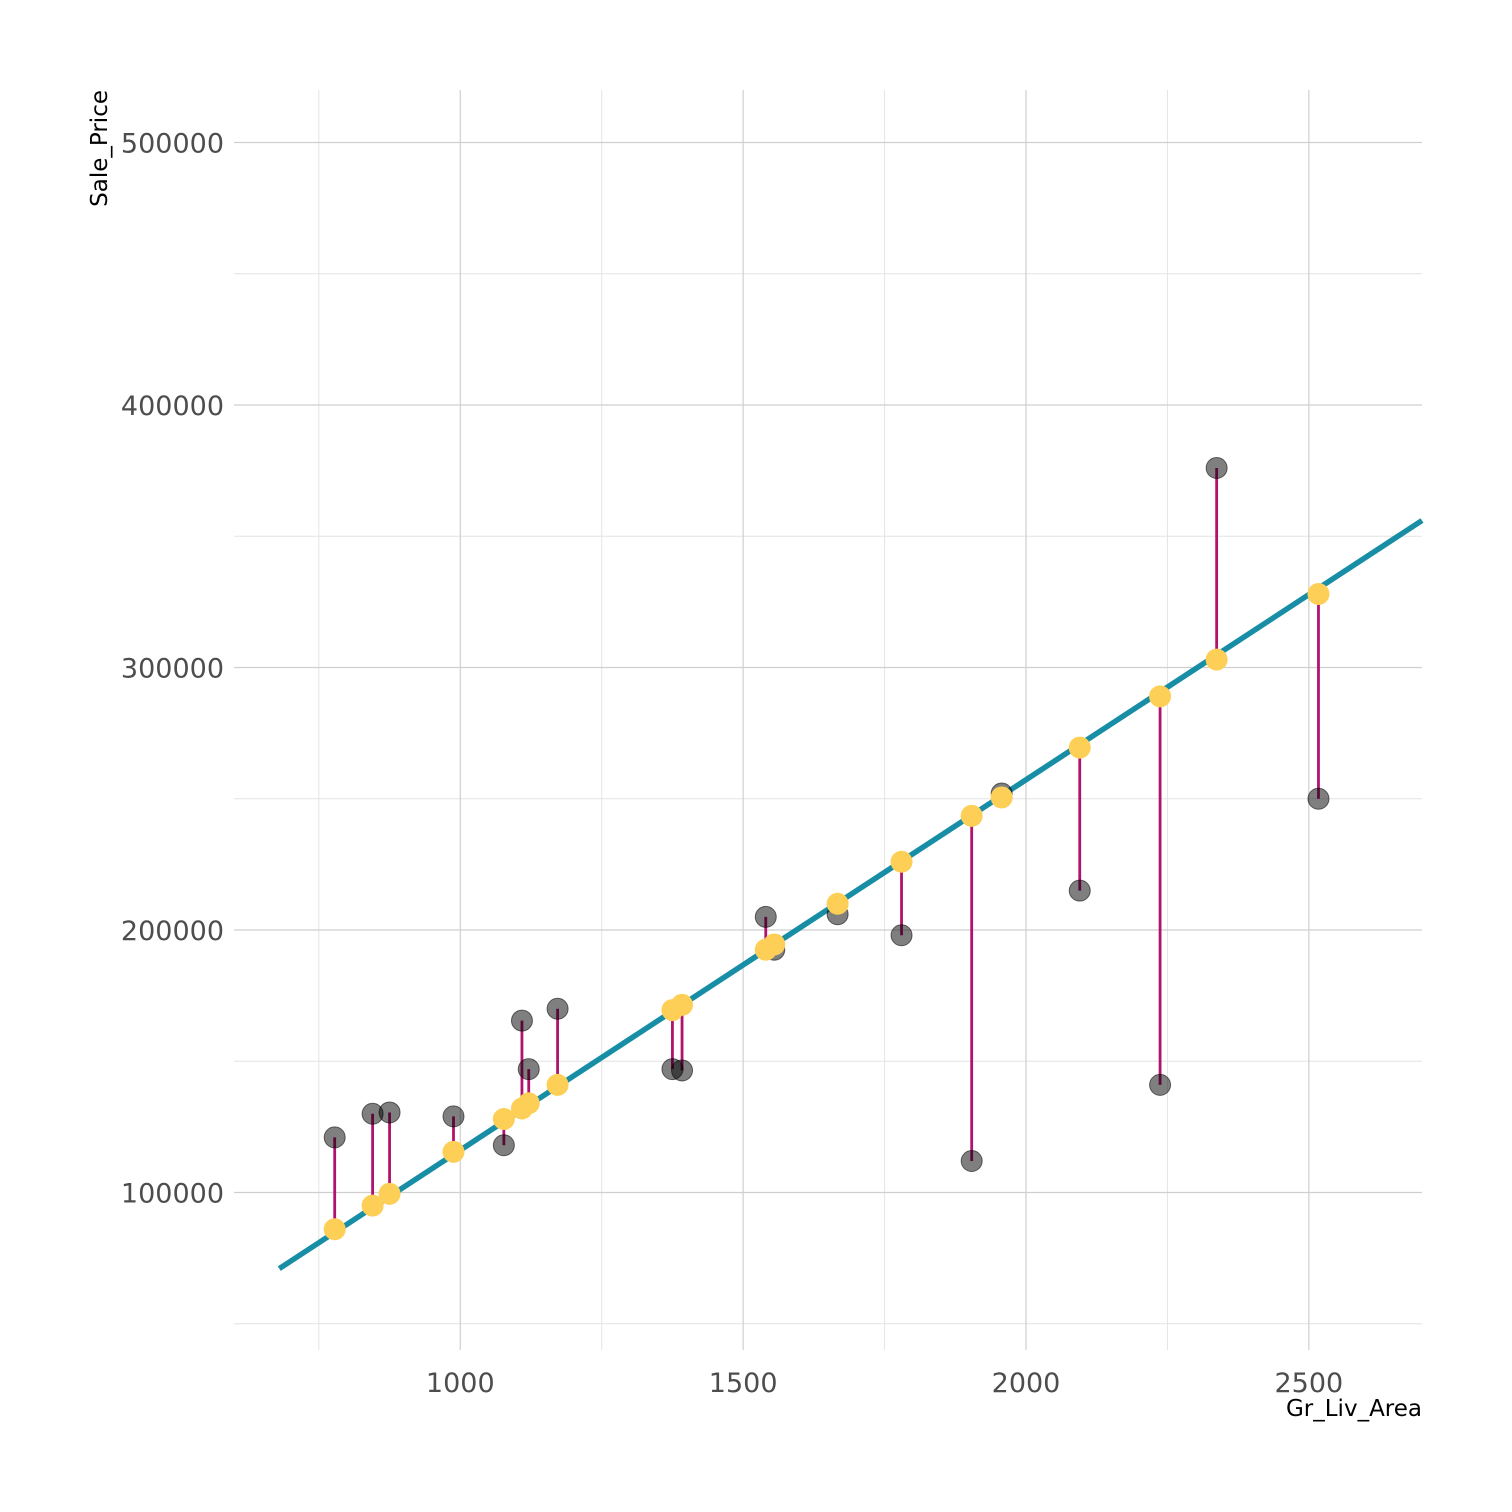  I want to click on y-tick-label: 500000, so click(172, 144).